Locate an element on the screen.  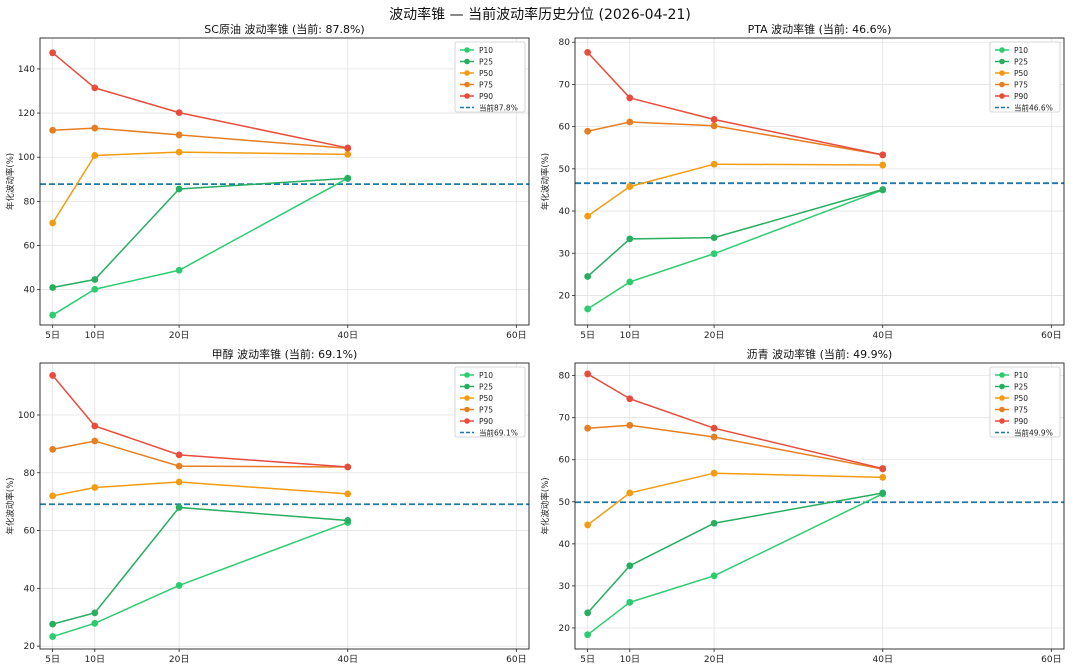
legend: P10 P25 P50 P75 P90 当前49.9% is located at coordinates (1025, 402).